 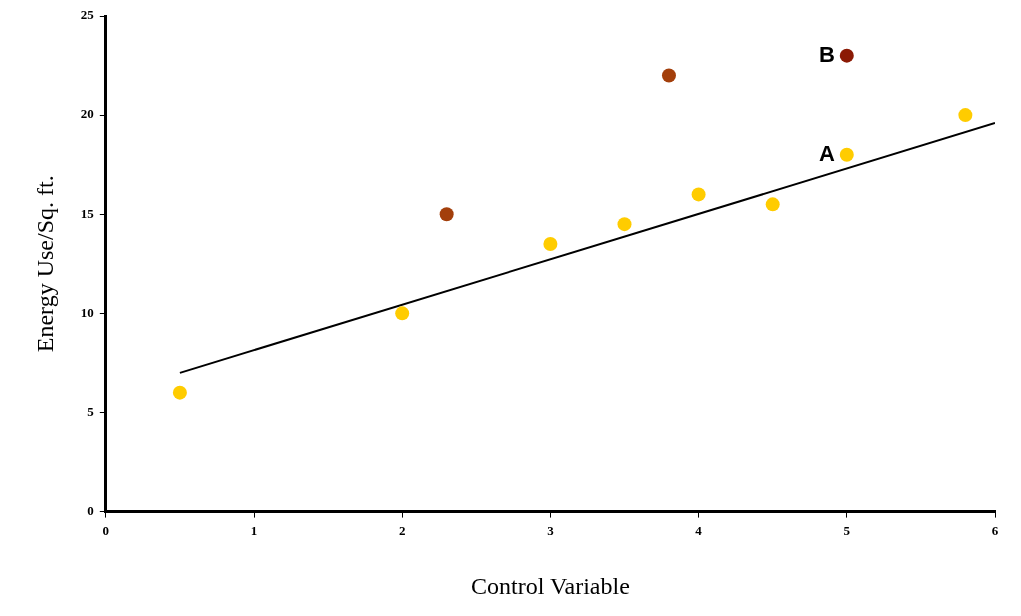 I want to click on x-tick-label: 6, so click(x=995, y=530).